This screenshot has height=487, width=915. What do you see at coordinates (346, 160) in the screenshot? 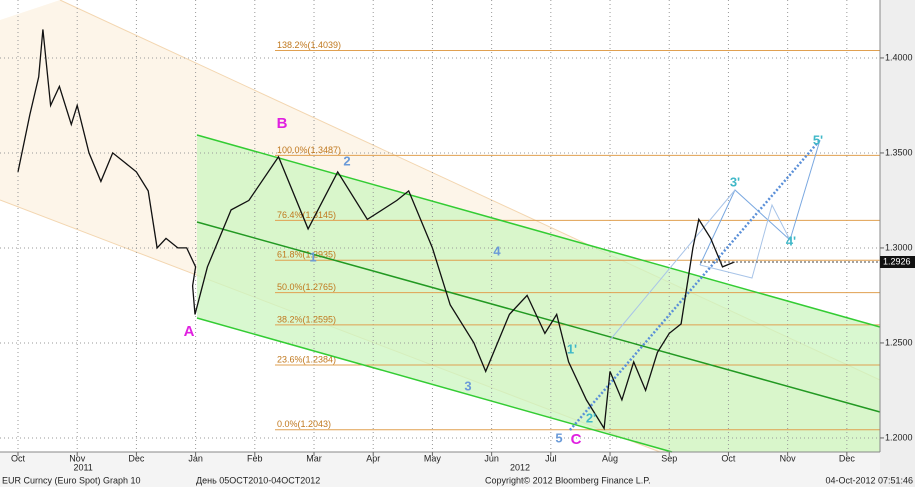
I see `wave-label: 2` at bounding box center [346, 160].